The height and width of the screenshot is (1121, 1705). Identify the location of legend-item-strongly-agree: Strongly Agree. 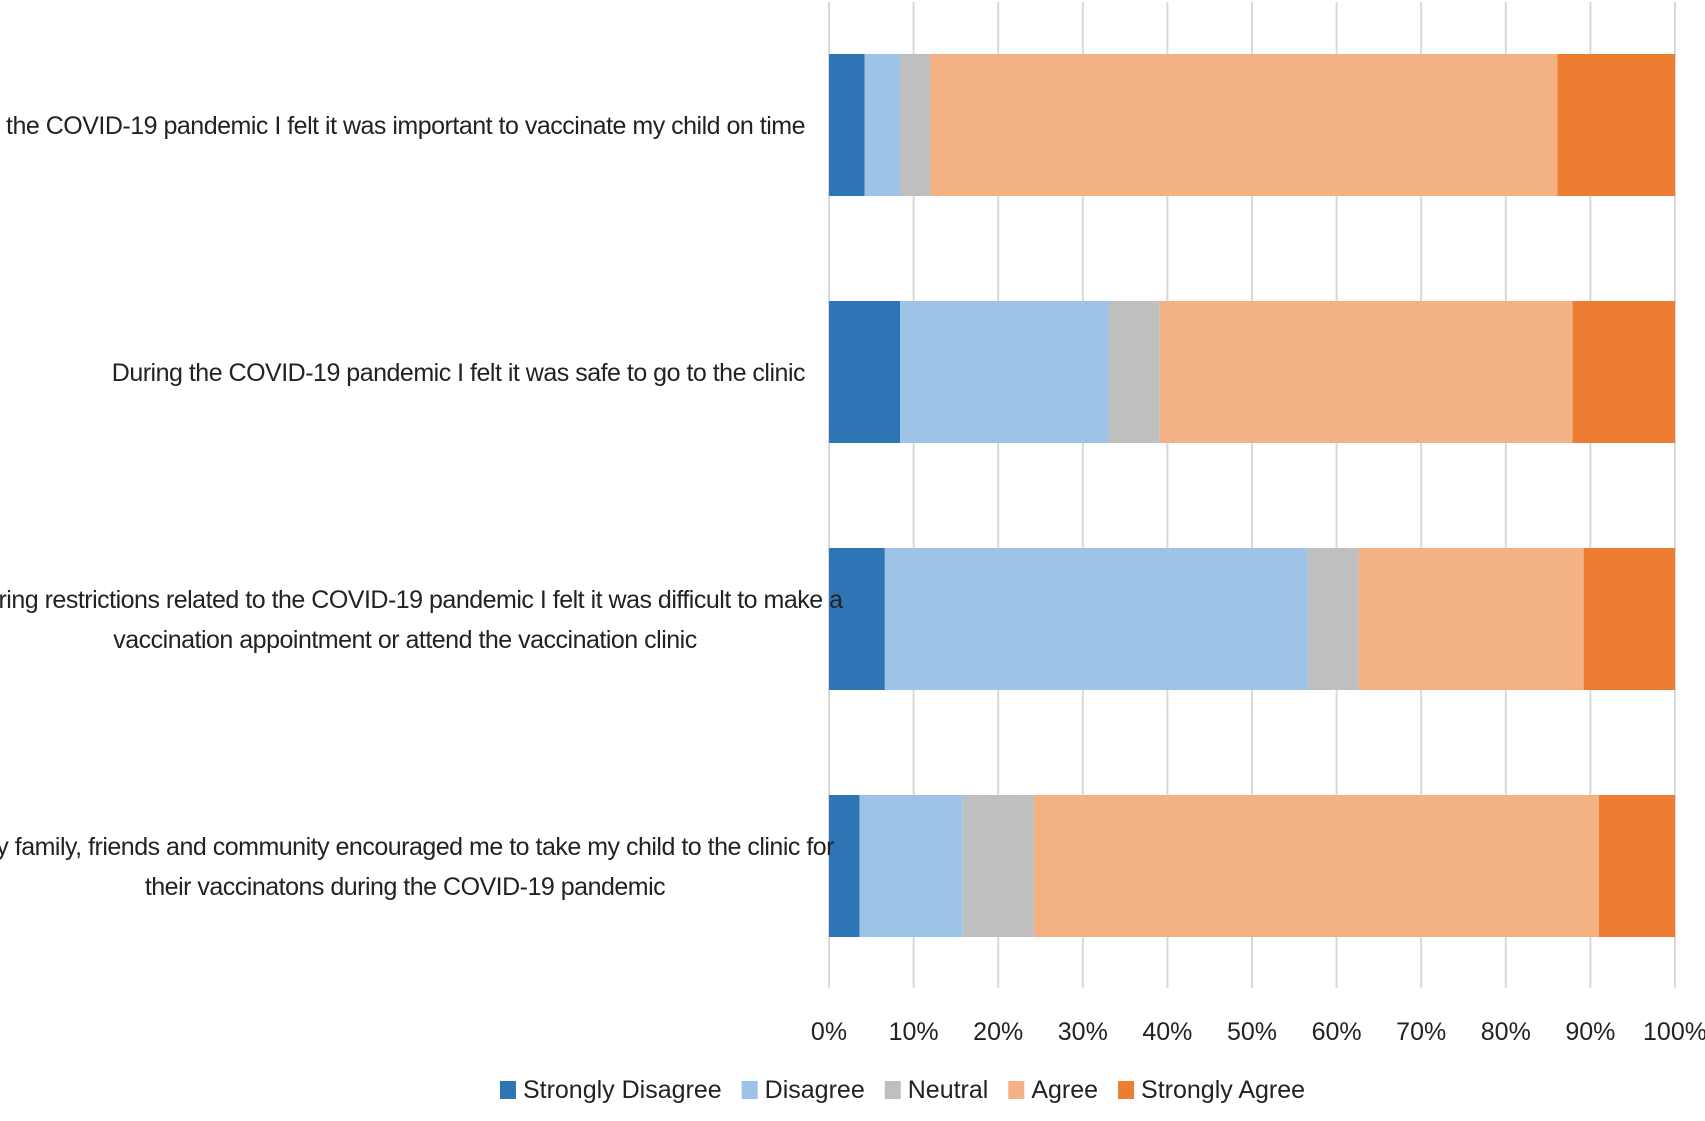
(1211, 1090).